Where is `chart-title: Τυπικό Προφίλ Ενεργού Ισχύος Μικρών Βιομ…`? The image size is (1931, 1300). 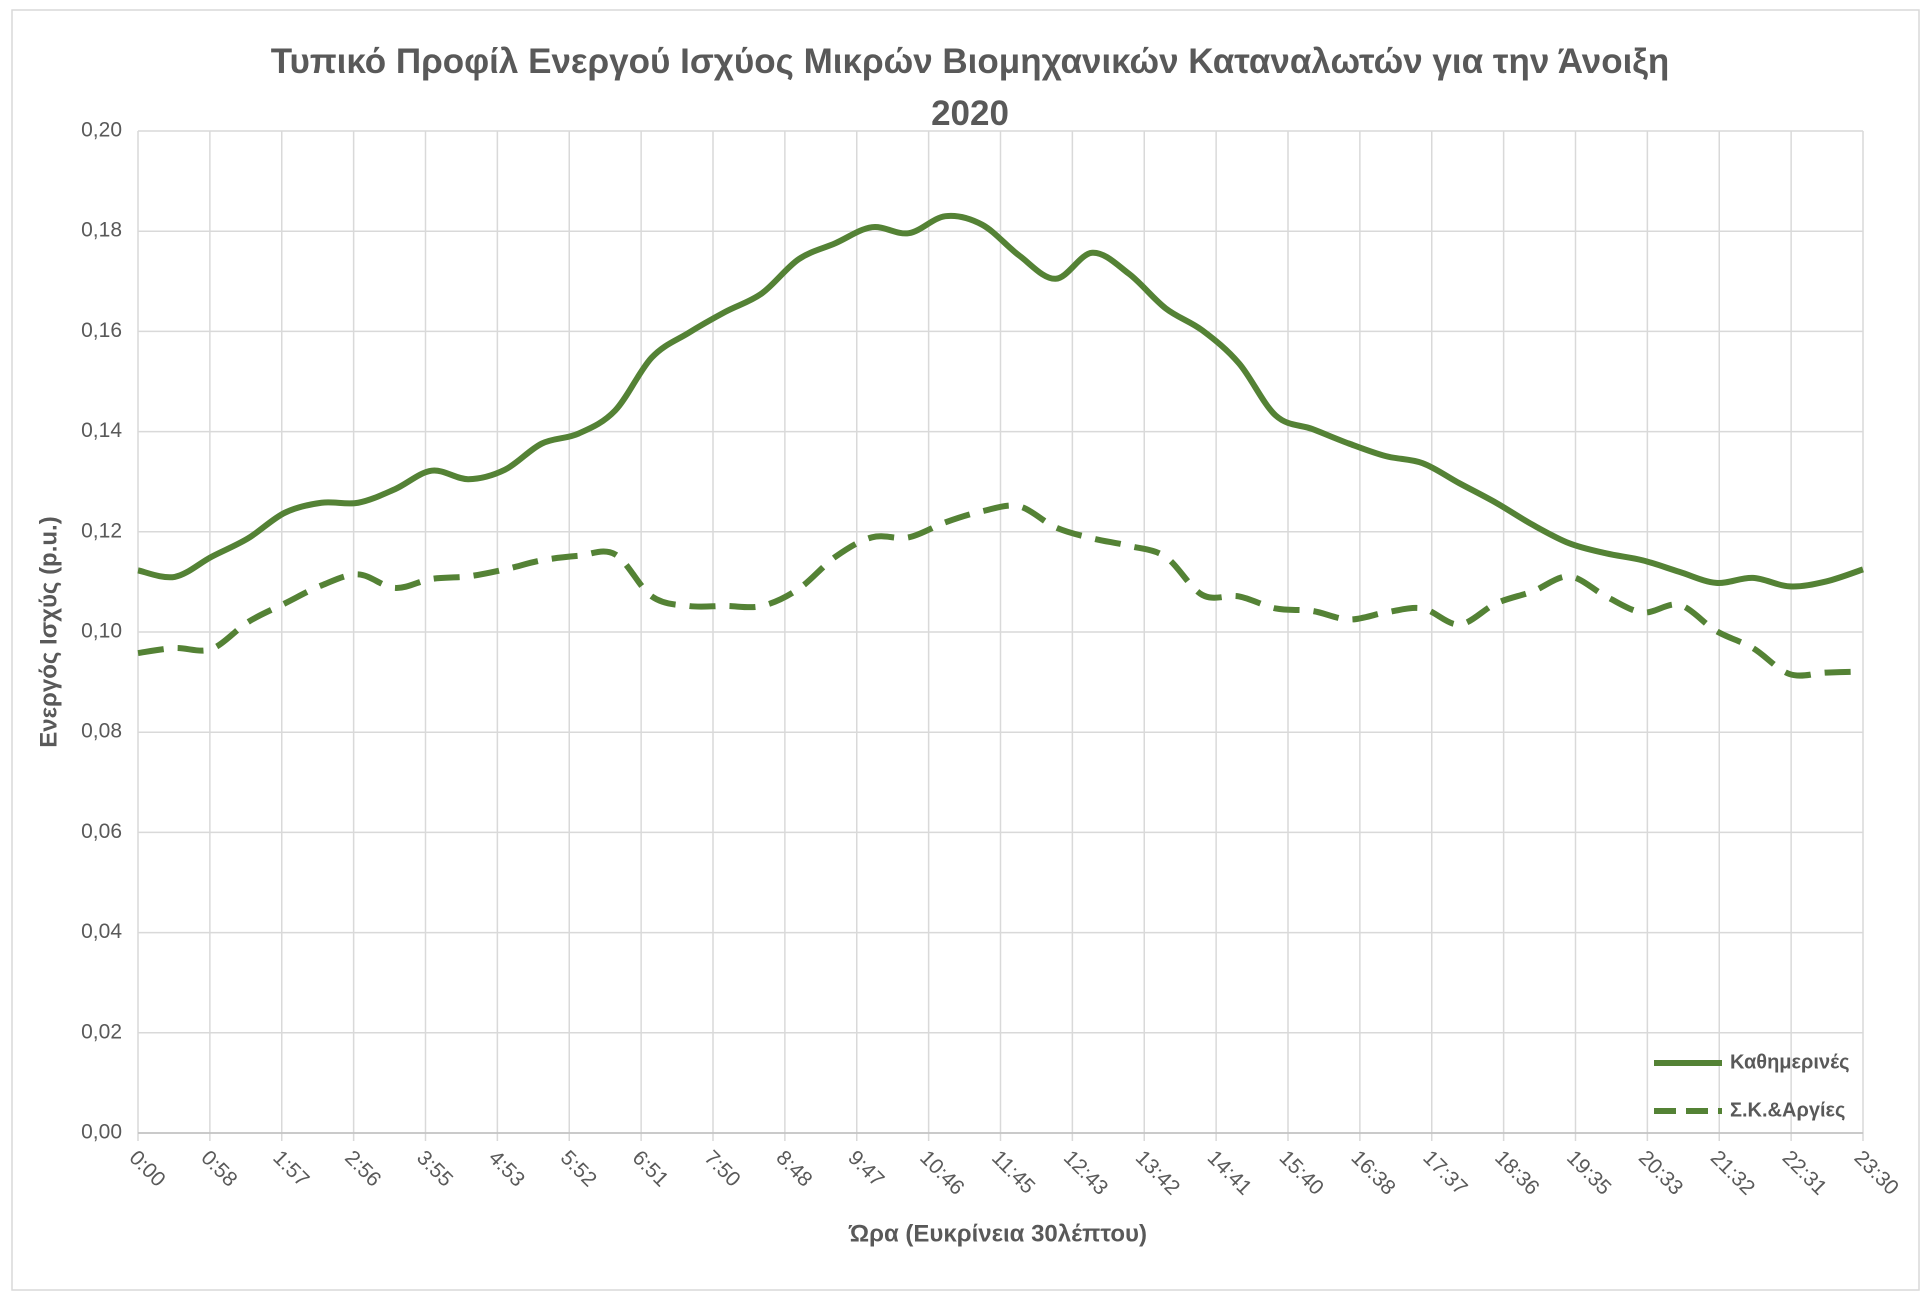 chart-title: Τυπικό Προφίλ Ενεργού Ισχύος Μικρών Βιομ… is located at coordinates (970, 87).